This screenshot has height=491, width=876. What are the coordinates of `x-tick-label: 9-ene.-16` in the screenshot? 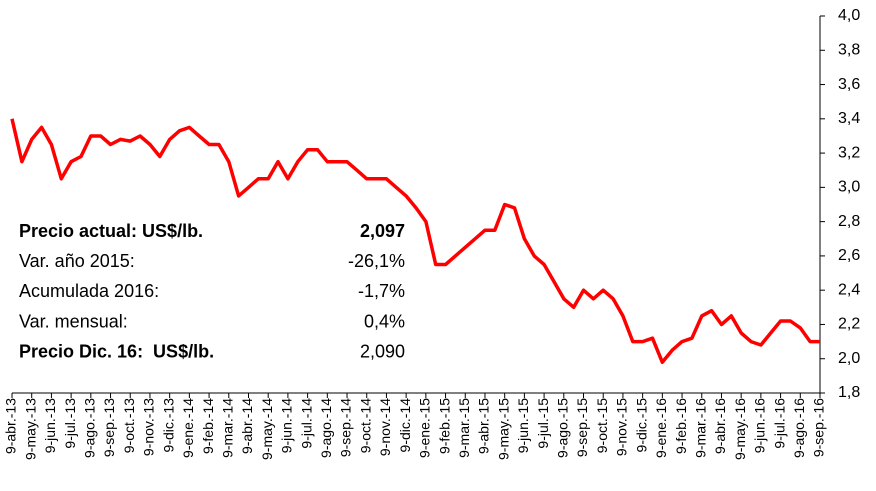 It's located at (661, 428).